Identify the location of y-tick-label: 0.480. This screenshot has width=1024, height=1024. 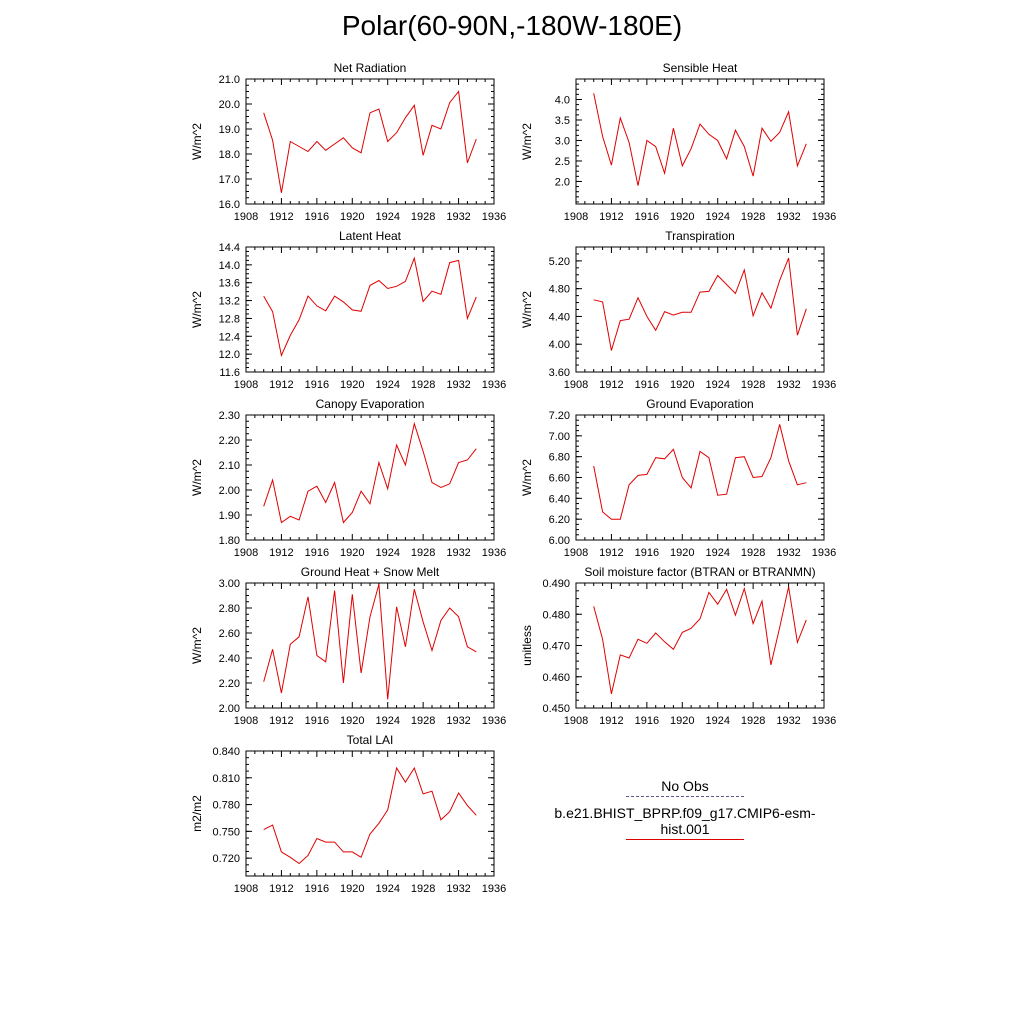
(556, 615).